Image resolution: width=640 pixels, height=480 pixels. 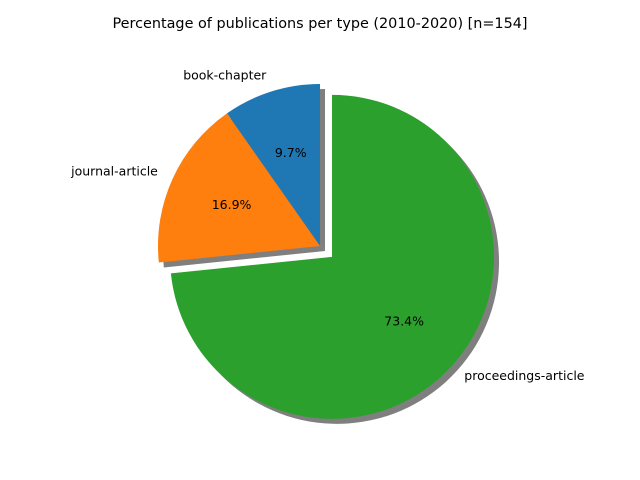 What do you see at coordinates (524, 375) in the screenshot?
I see `slice-label-proceedings-article: proceedings-article` at bounding box center [524, 375].